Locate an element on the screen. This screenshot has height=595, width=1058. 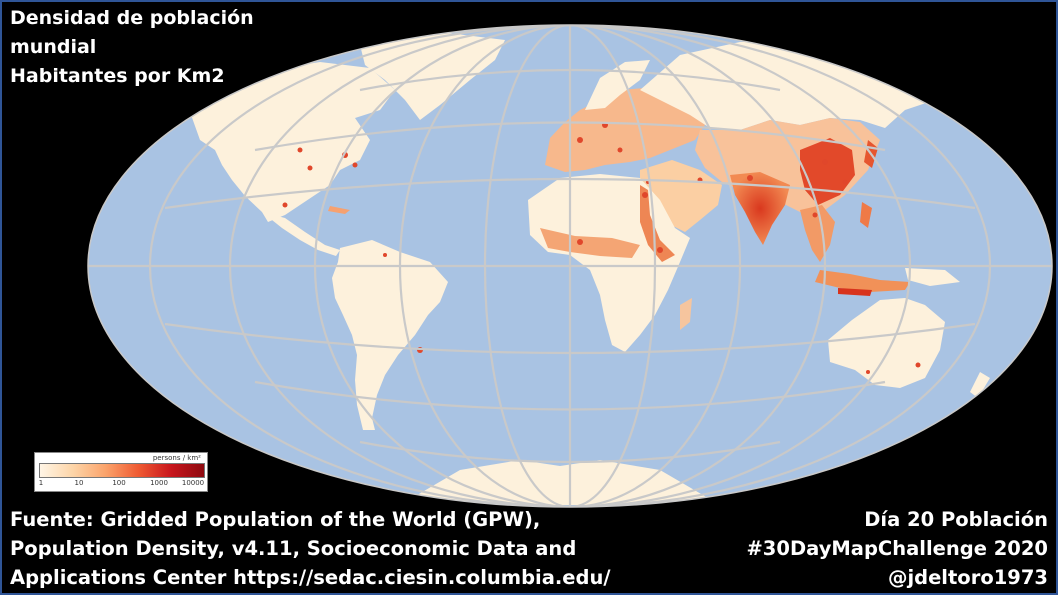
land-china-dense is located at coordinates (827, 171).